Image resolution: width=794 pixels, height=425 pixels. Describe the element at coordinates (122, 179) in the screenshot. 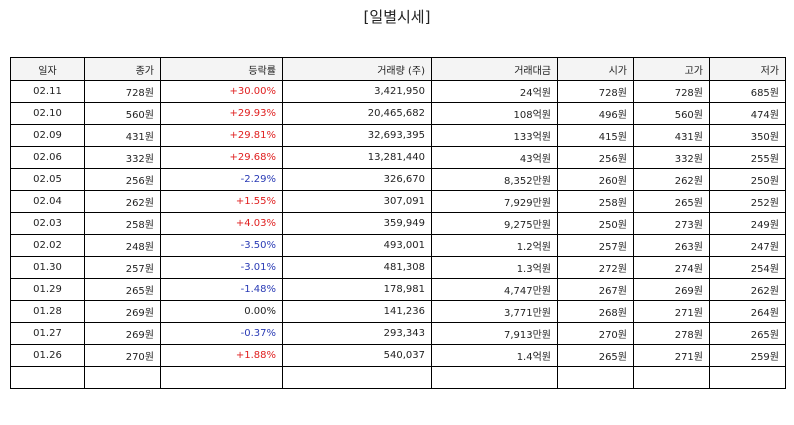

I see `cell-close: 256원` at that location.